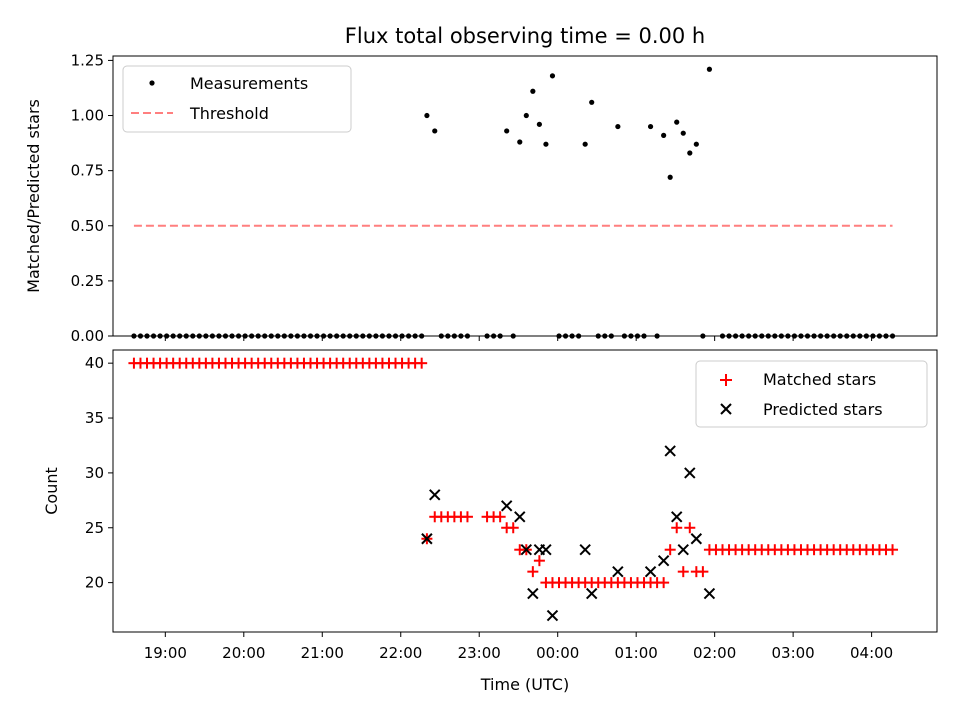 The height and width of the screenshot is (724, 960). I want to click on ratio-y-axis-label: Matched/Predicted stars, so click(33, 196).